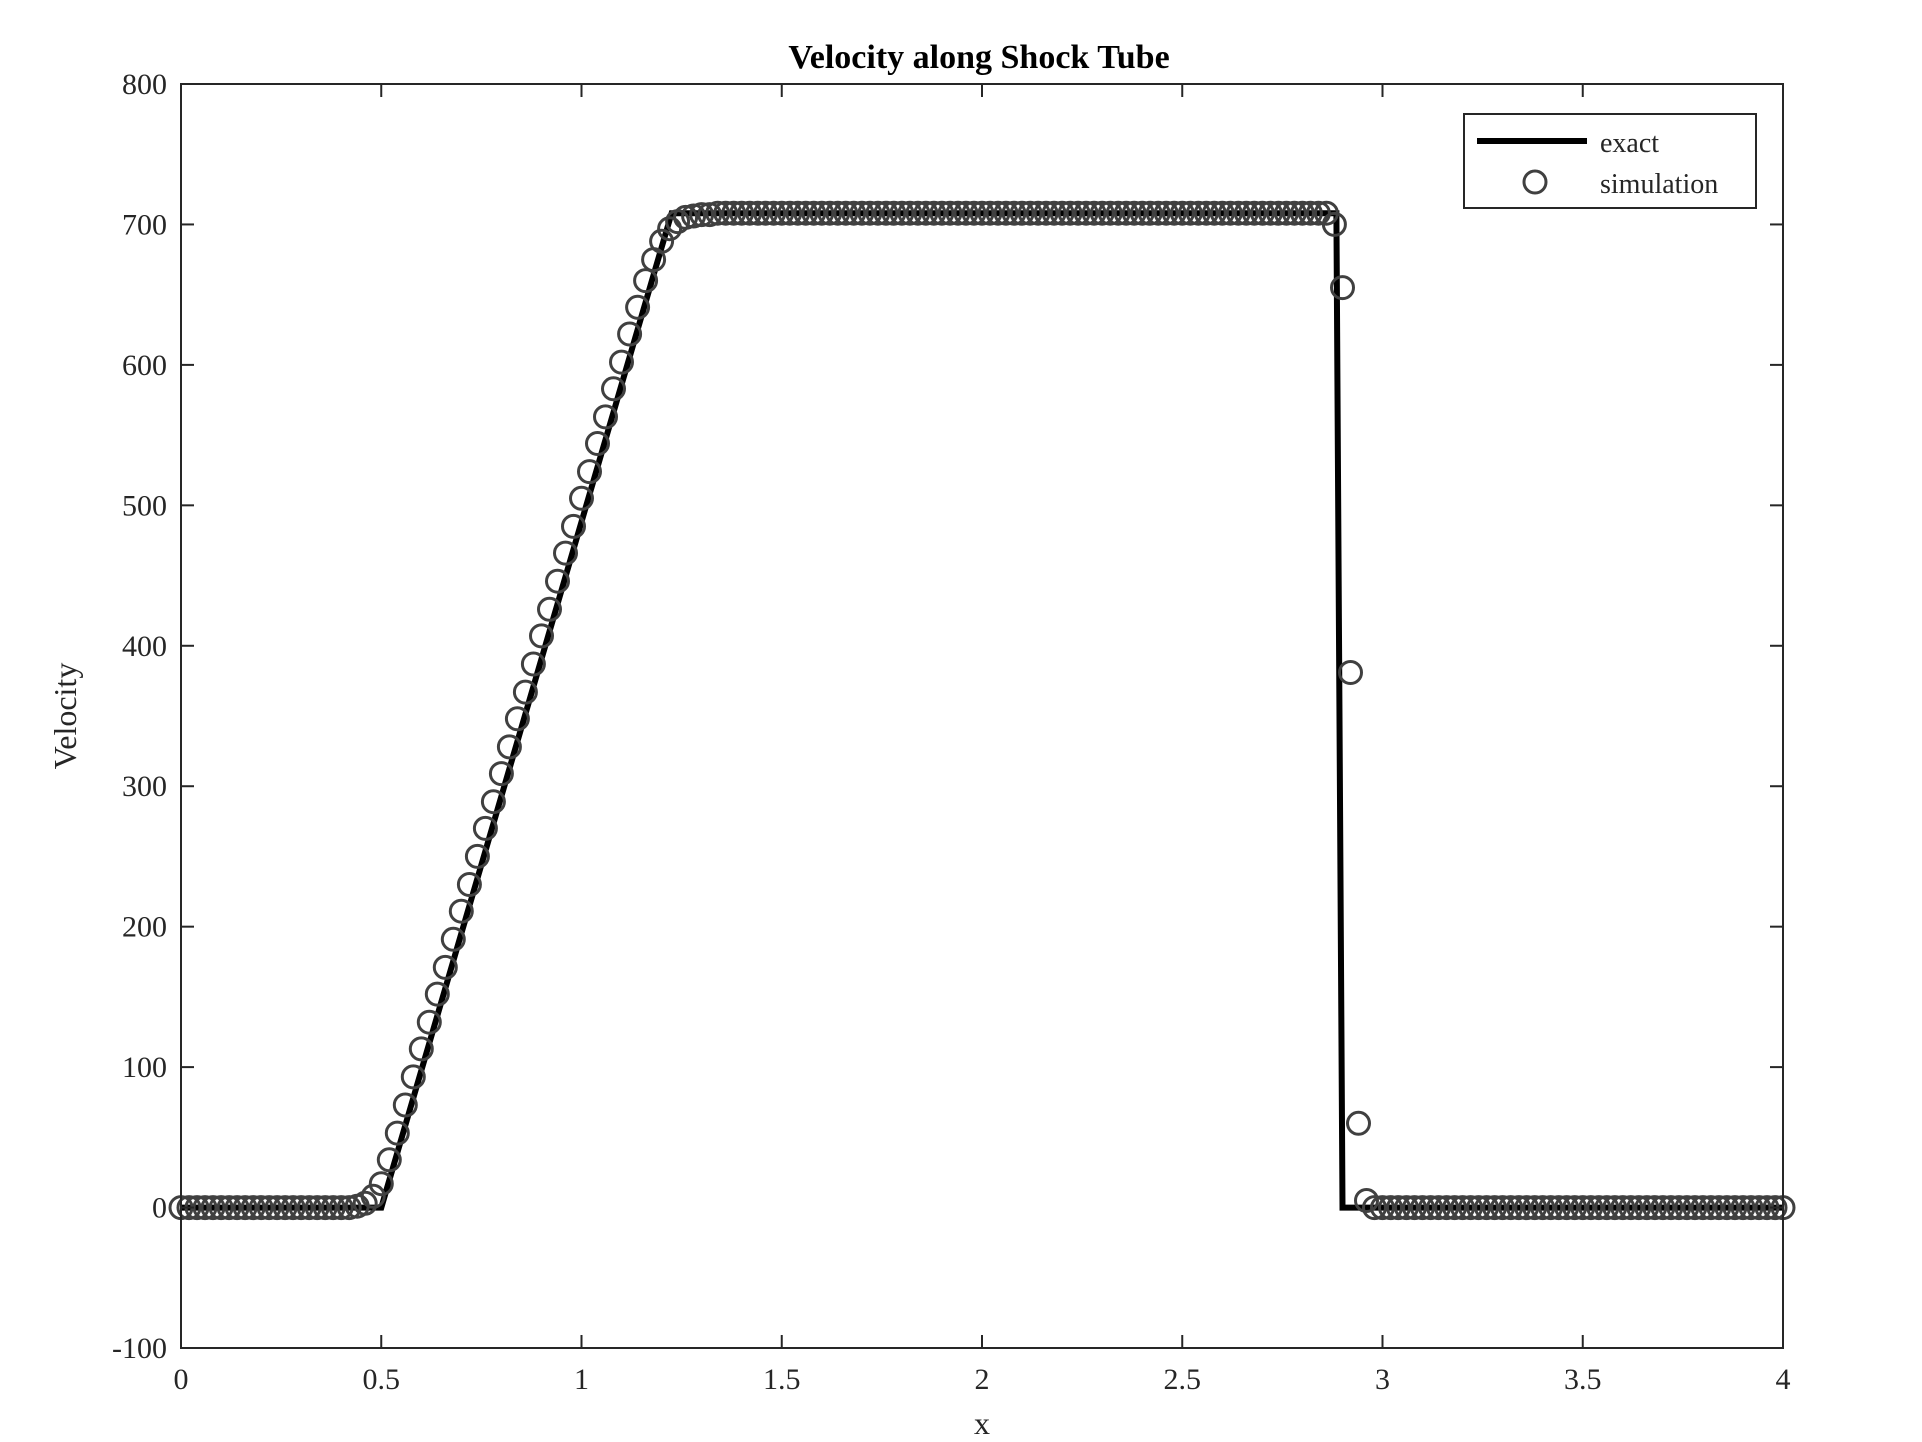 The image size is (1922, 1442). Describe the element at coordinates (581, 1379) in the screenshot. I see `x-tick-label: 1` at that location.